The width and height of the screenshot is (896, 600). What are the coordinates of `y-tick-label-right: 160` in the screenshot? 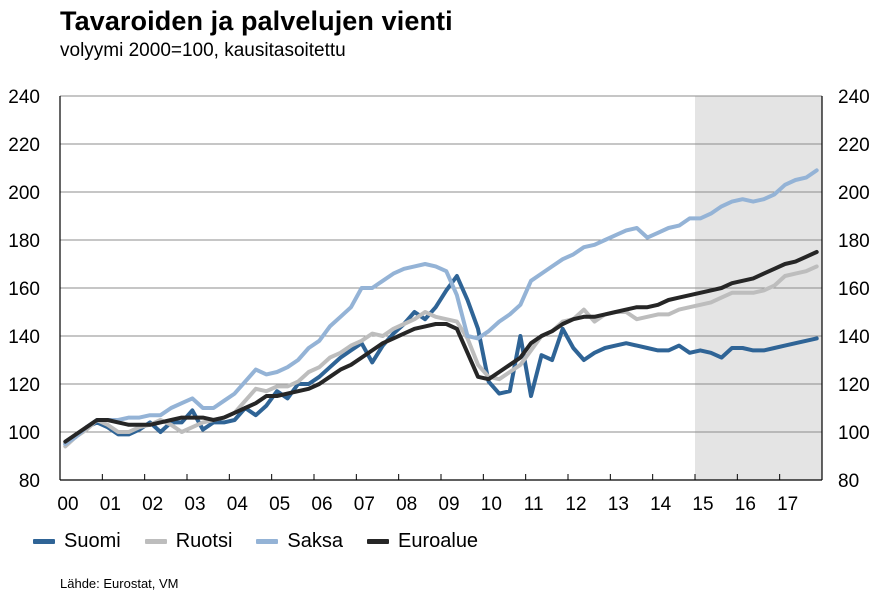 It's located at (854, 289).